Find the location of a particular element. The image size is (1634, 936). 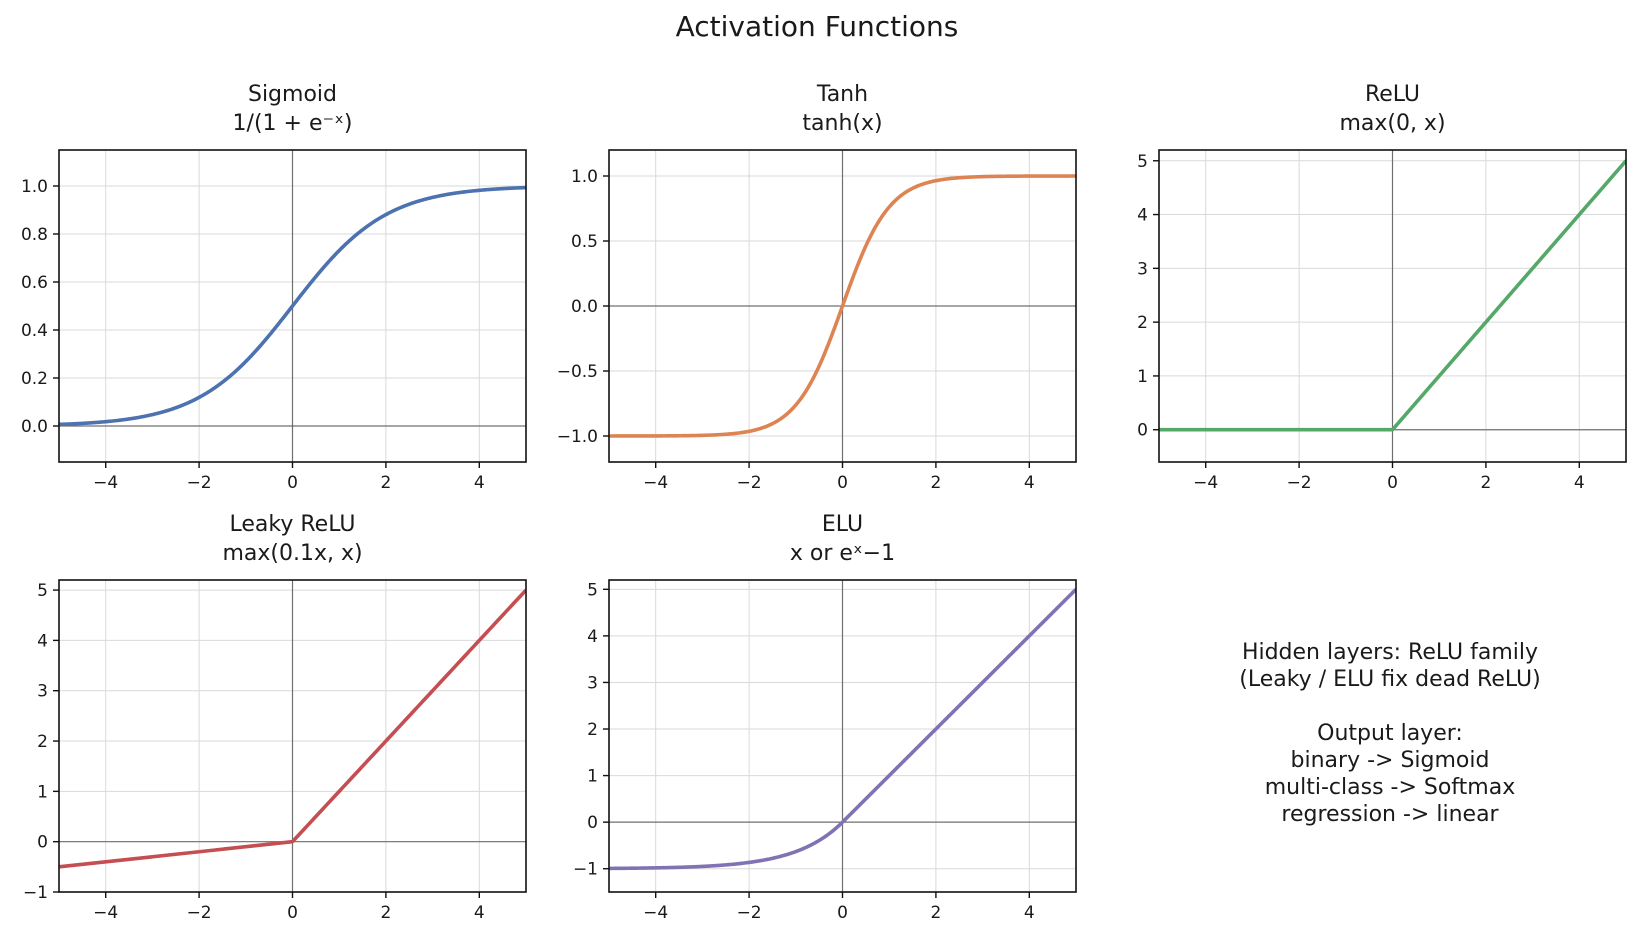

y-tick-label: 0.8 is located at coordinates (34, 235).